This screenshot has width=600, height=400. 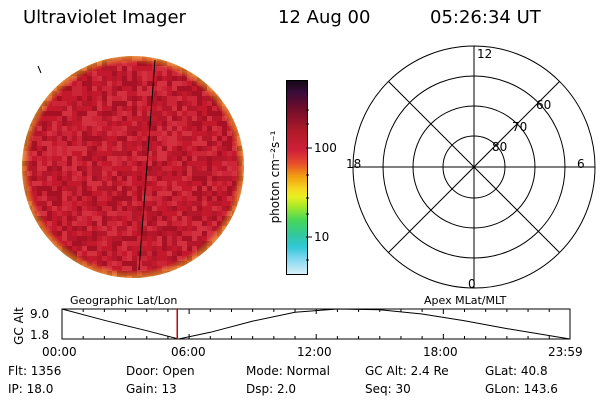 I want to click on timeline-right-title: Apex MLat/MLT, so click(x=465, y=300).